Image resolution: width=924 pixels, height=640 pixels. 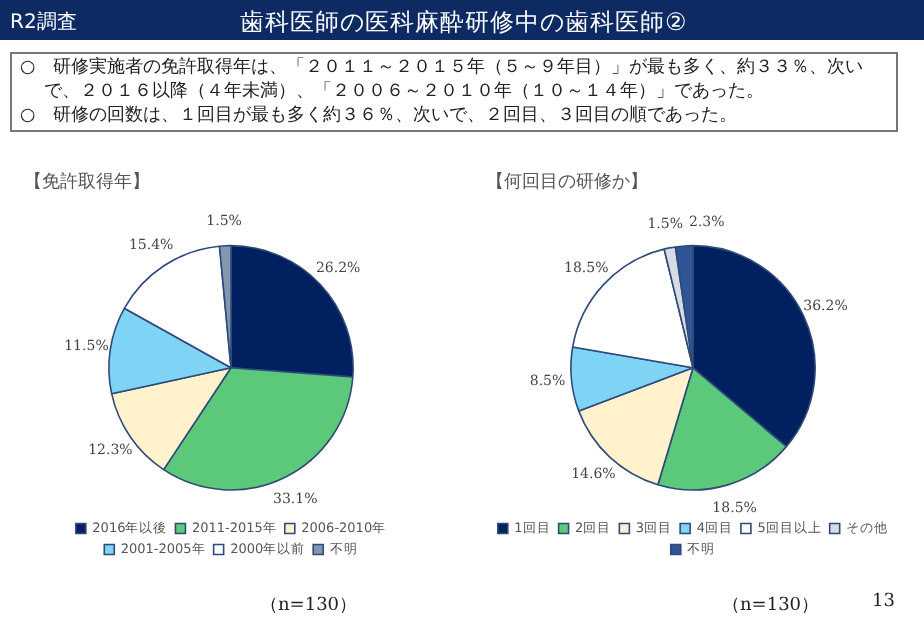 I want to click on chart-title: 【何回目の研修か】, so click(x=567, y=182).